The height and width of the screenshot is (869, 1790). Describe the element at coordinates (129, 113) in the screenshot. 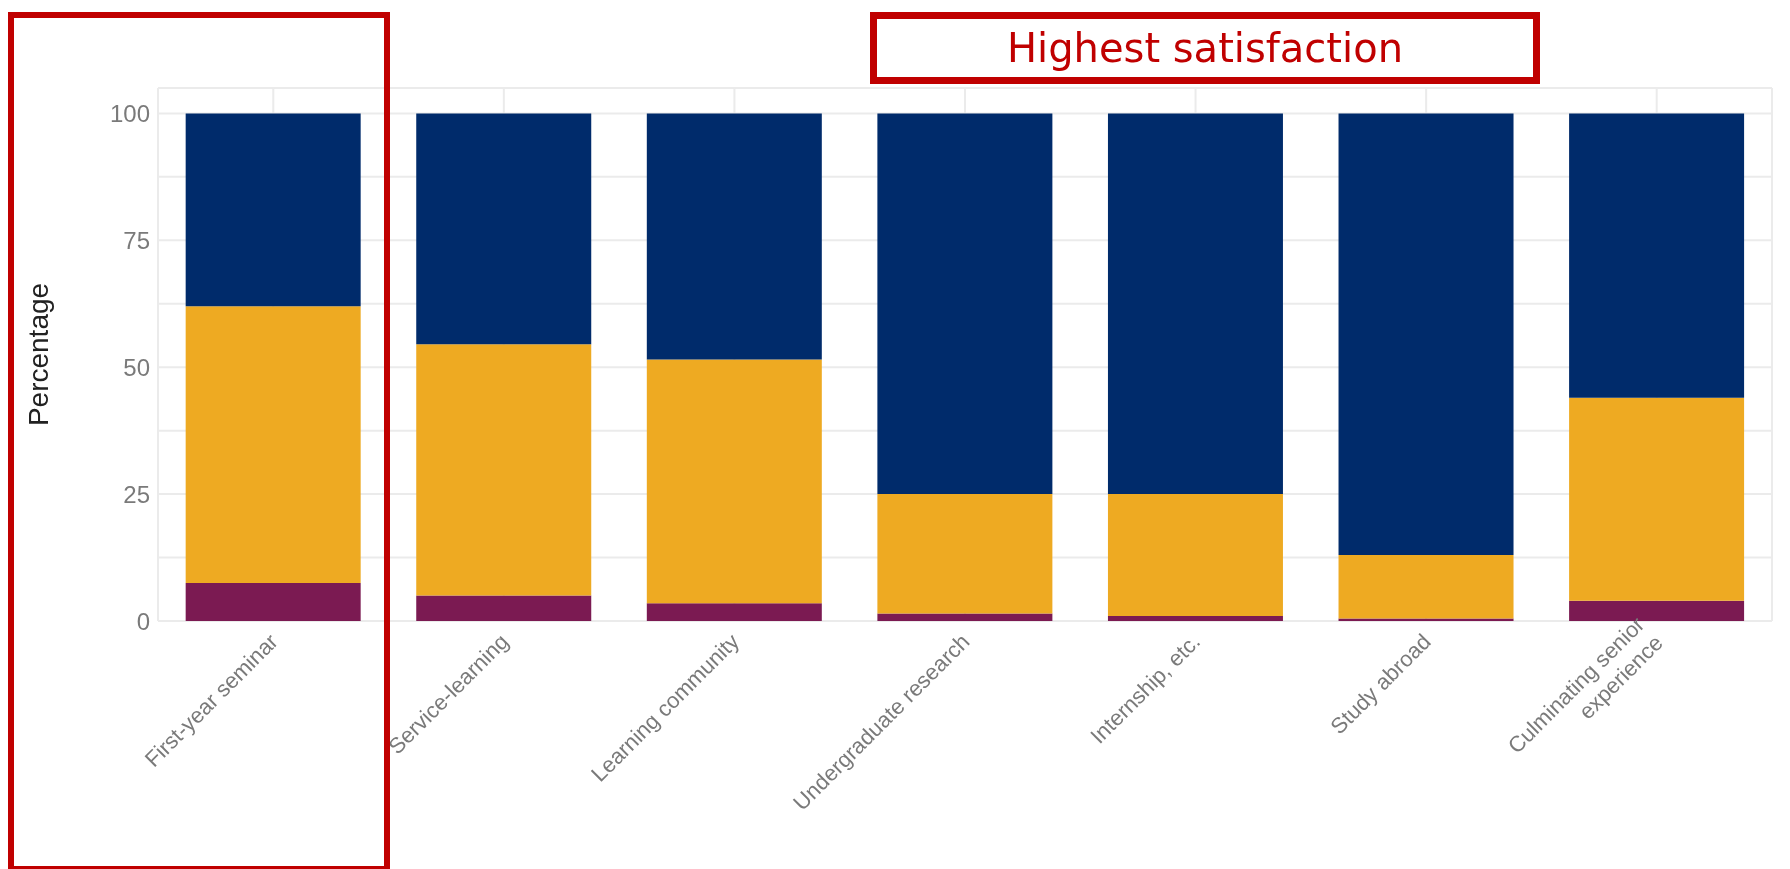

I see `y-tick-label: 100` at that location.